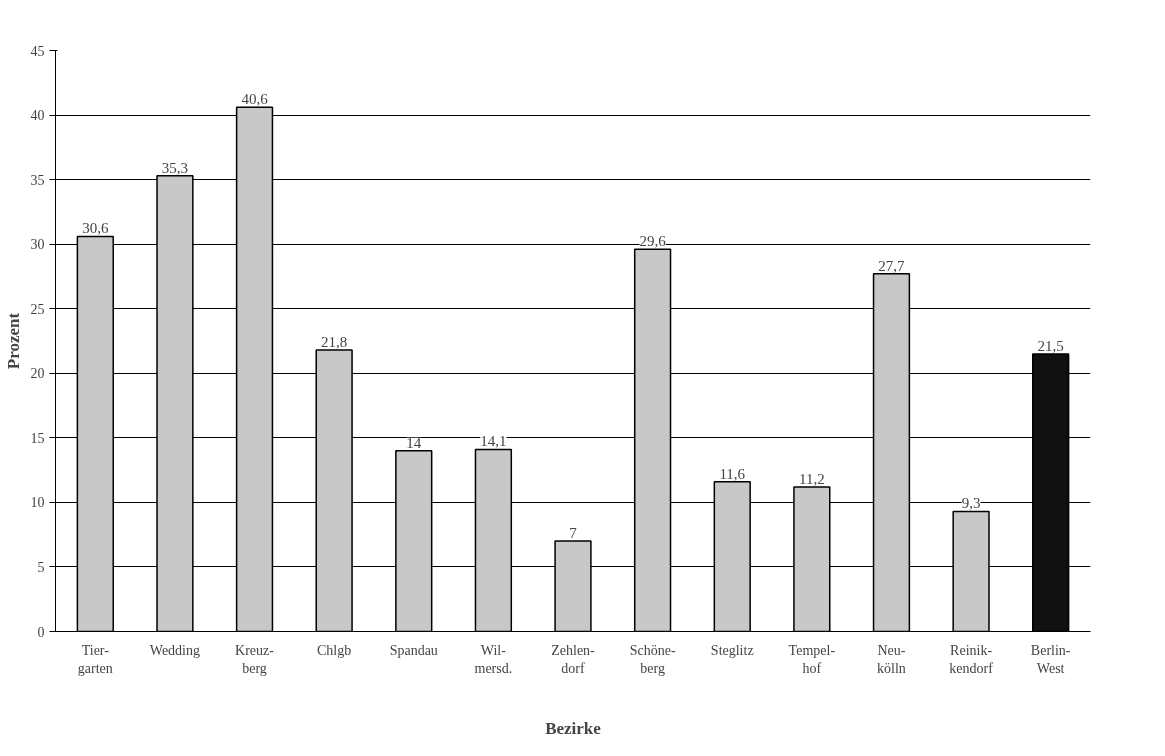 This screenshot has width=1165, height=756. What do you see at coordinates (413, 650) in the screenshot?
I see `x-tick-label: Spandau` at bounding box center [413, 650].